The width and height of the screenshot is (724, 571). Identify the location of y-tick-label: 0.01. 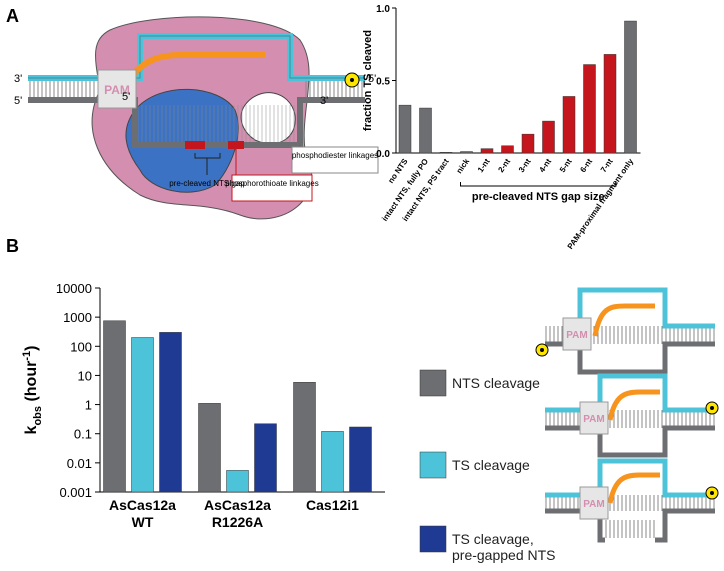
(79, 463).